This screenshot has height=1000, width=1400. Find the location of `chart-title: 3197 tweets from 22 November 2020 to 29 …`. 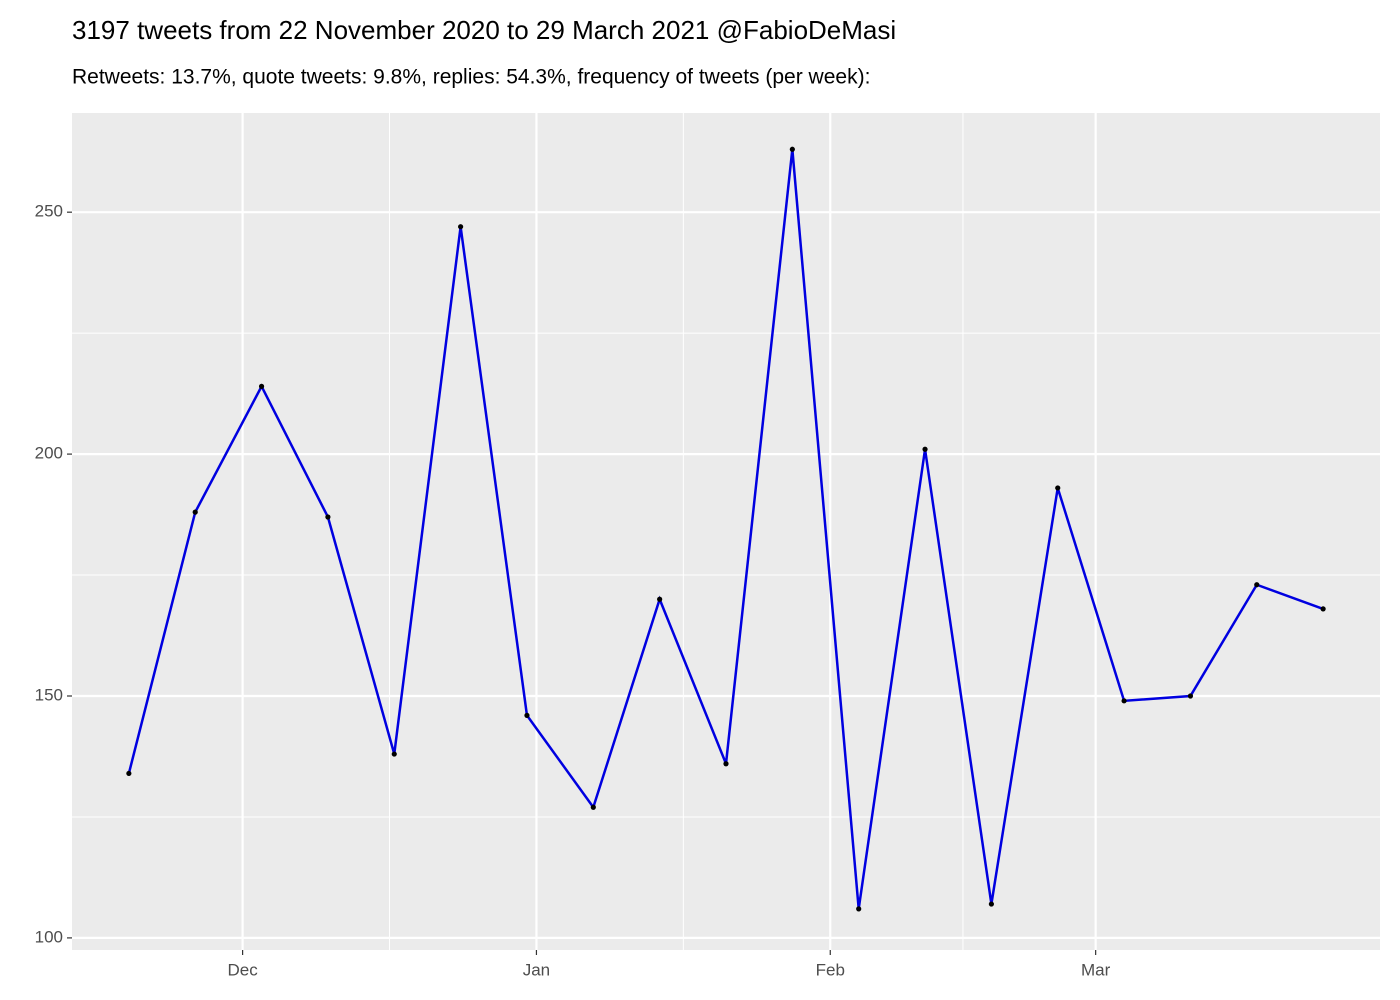

chart-title: 3197 tweets from 22 November 2020 to 29 … is located at coordinates (484, 30).